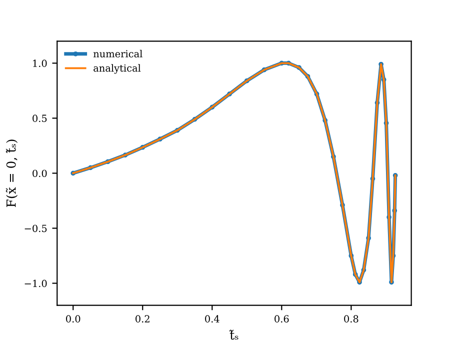 Image resolution: width=457 pixels, height=343 pixels. What do you see at coordinates (39, 174) in the screenshot?
I see `y-tick-label: 0.0` at bounding box center [39, 174].